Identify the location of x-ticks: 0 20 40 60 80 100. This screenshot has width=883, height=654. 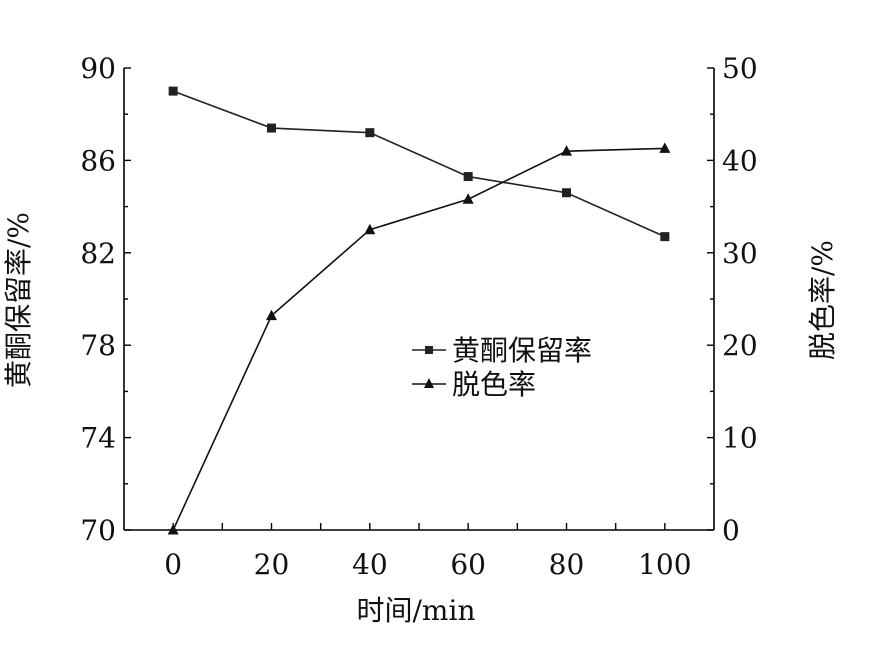
(428, 552).